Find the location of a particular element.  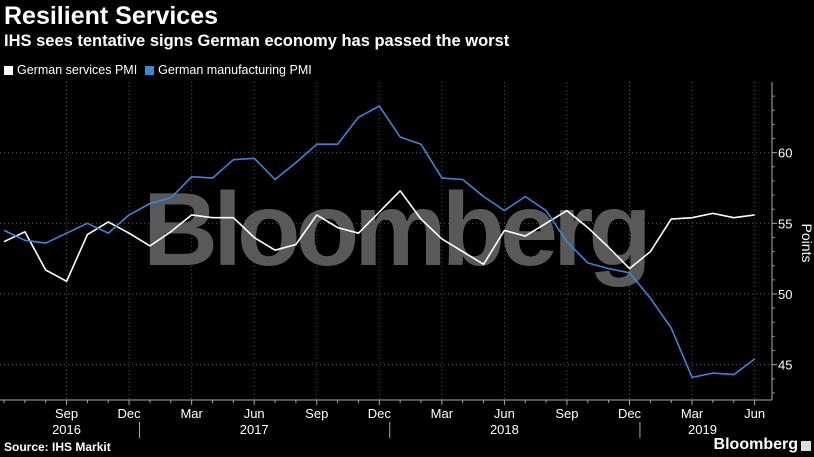

legend-item-manufacturing: German manufacturing PMI is located at coordinates (228, 70).